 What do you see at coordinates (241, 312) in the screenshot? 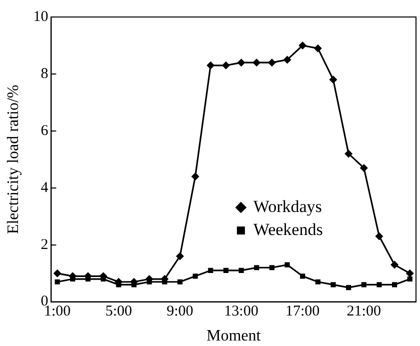
I see `x-tick-label: 13:00` at bounding box center [241, 312].